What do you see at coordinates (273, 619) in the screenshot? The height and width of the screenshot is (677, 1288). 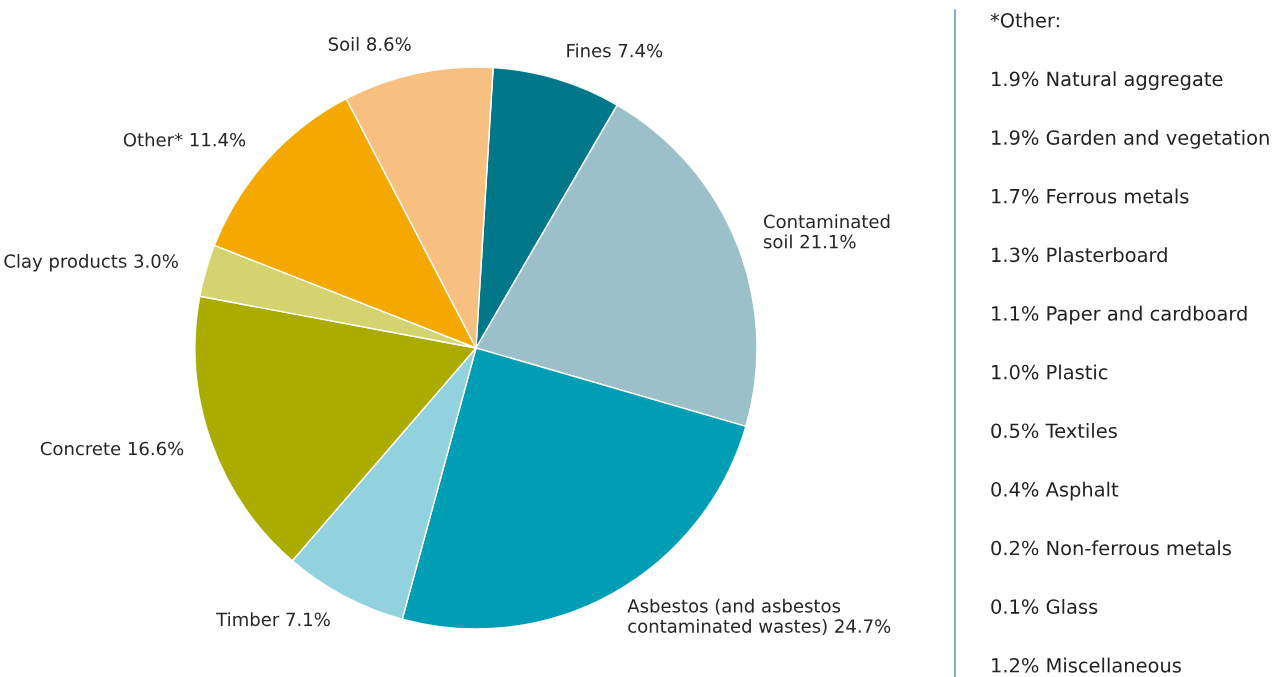 I see `slice-label: Timber 7.1%` at bounding box center [273, 619].